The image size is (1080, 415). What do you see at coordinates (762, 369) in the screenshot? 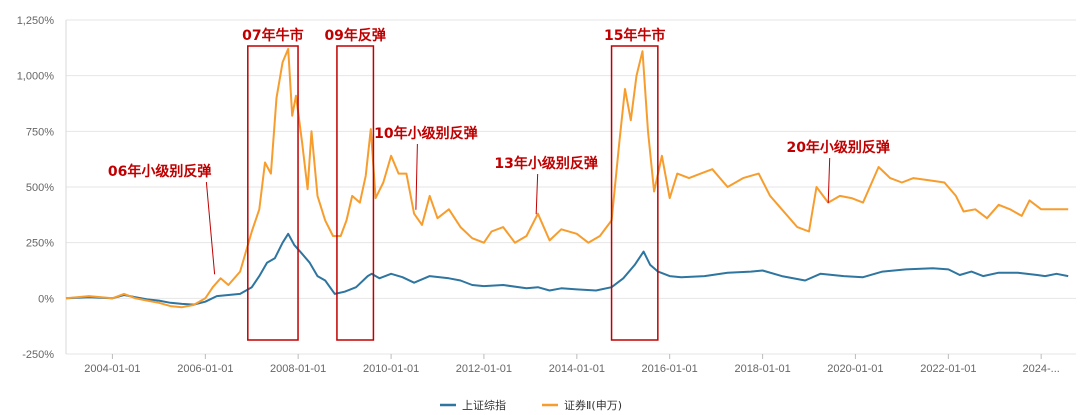
I see `x-tick-label: 2018-01-01` at bounding box center [762, 369].